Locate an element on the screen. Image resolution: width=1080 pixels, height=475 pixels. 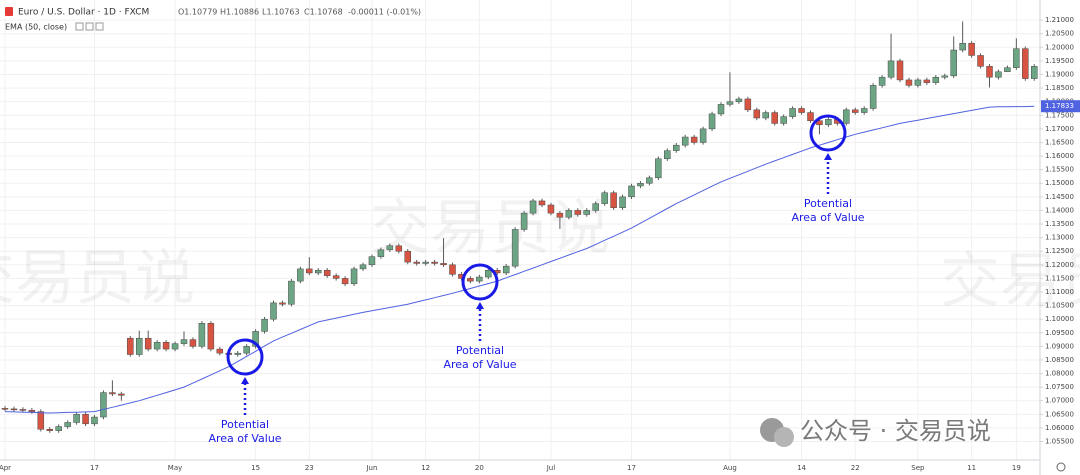
indicator-label: EMA (50, close) is located at coordinates (36, 27).